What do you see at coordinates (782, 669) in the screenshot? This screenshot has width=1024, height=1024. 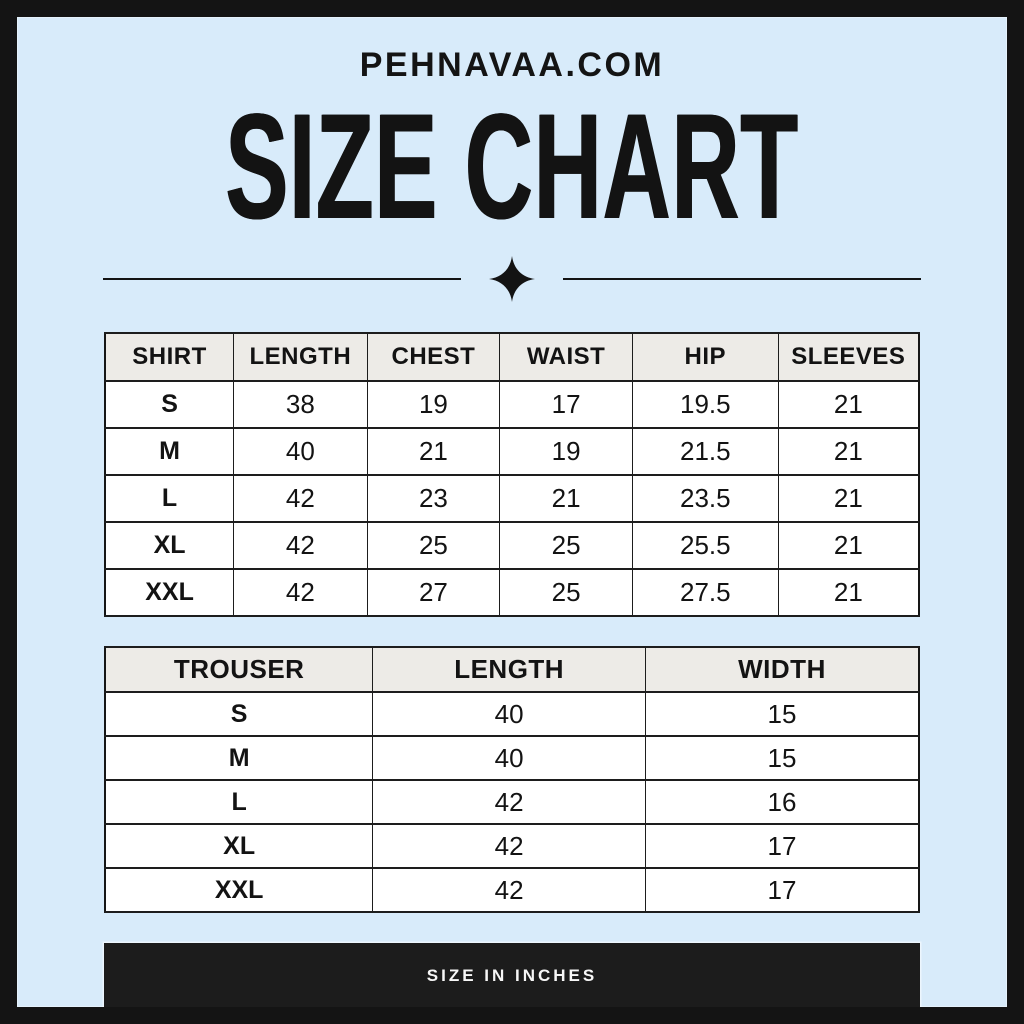 I see `column-header: WIDTH` at bounding box center [782, 669].